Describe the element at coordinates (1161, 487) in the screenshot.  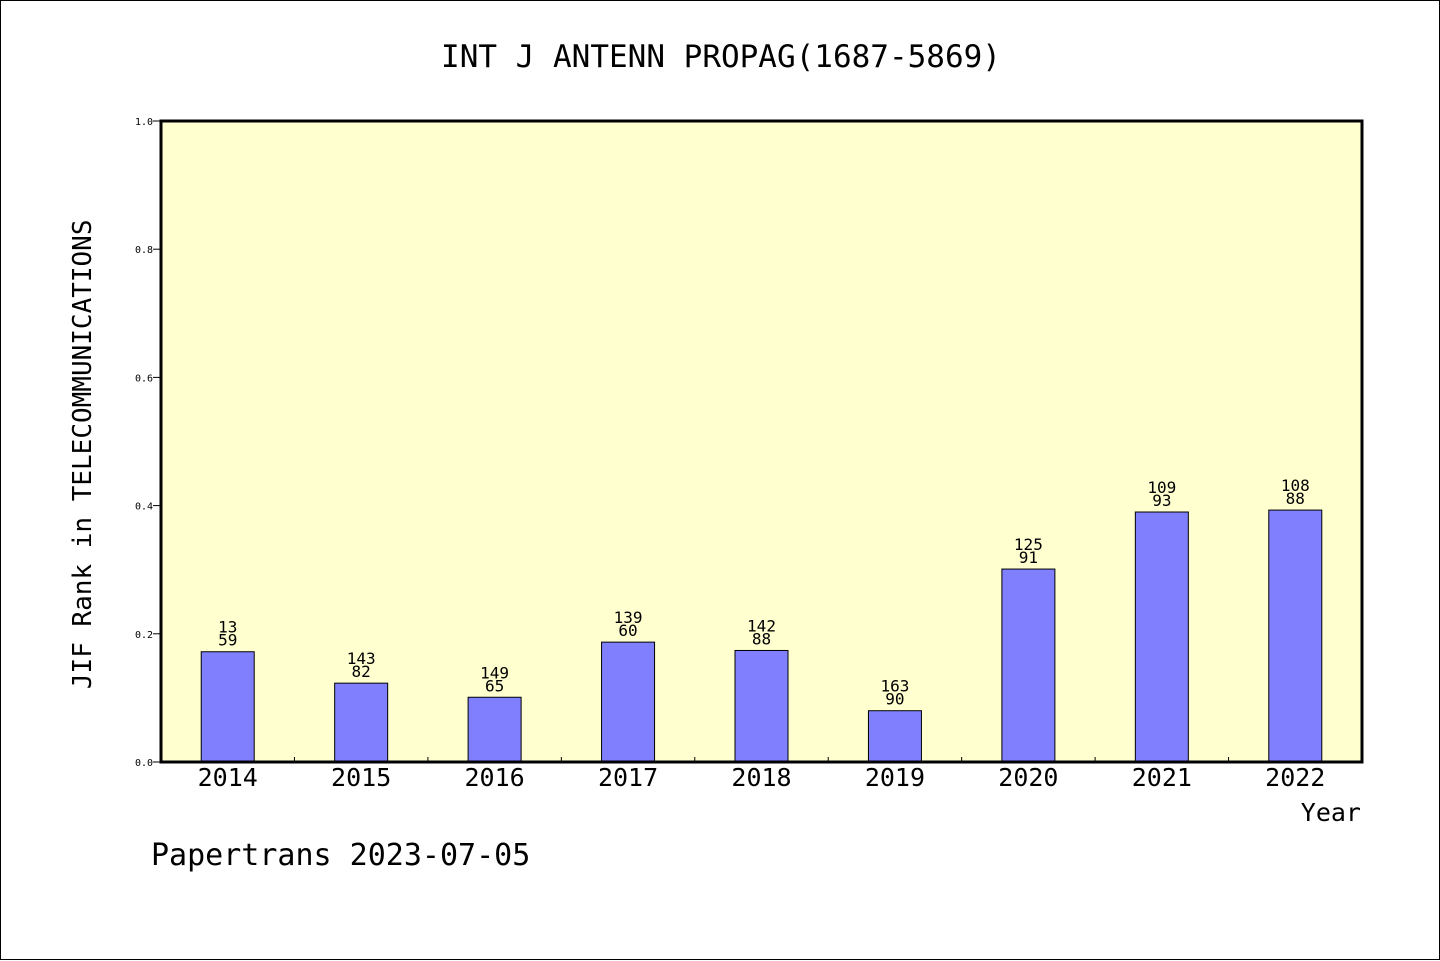
I see `bar-label-top-2021: 109` at that location.